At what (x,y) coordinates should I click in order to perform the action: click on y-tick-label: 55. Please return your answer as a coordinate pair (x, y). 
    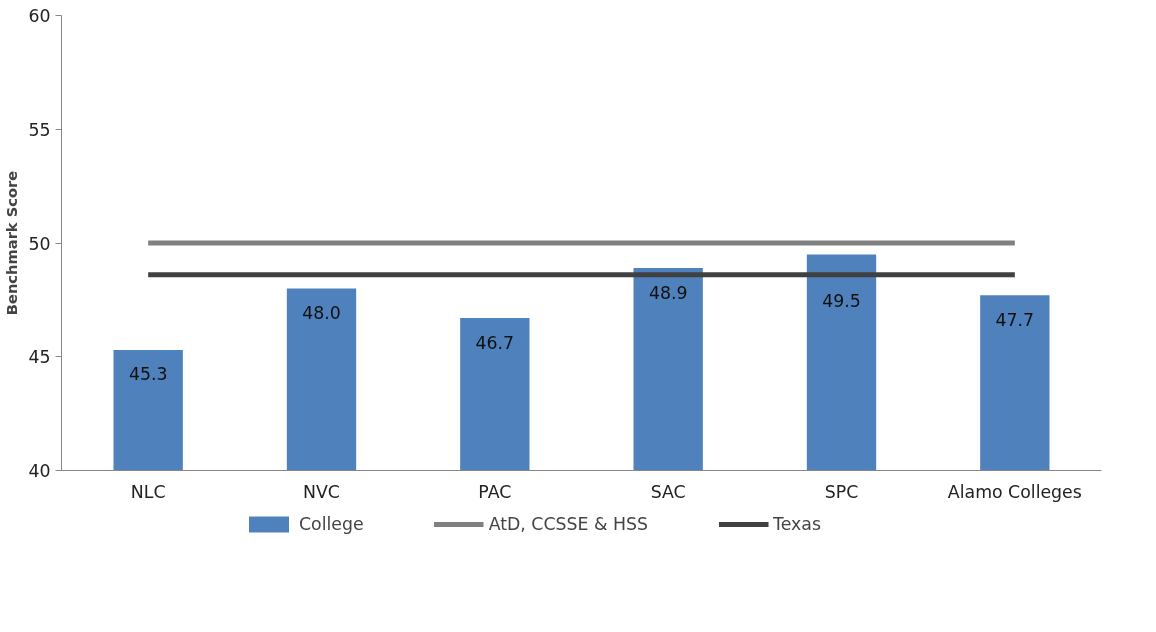
    Looking at the image, I should click on (39, 129).